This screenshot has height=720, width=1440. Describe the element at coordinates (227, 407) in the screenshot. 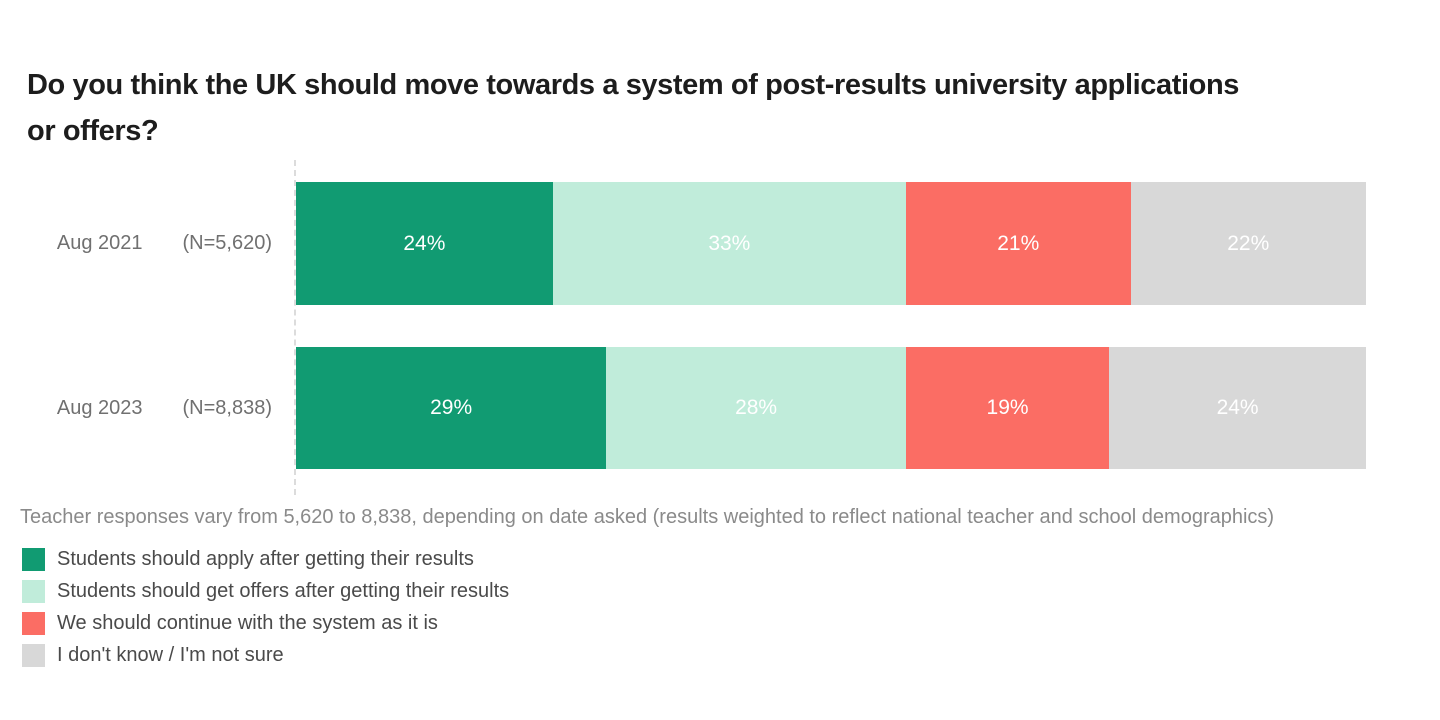

I see `row-label-sample-size: (N=8,838)` at that location.